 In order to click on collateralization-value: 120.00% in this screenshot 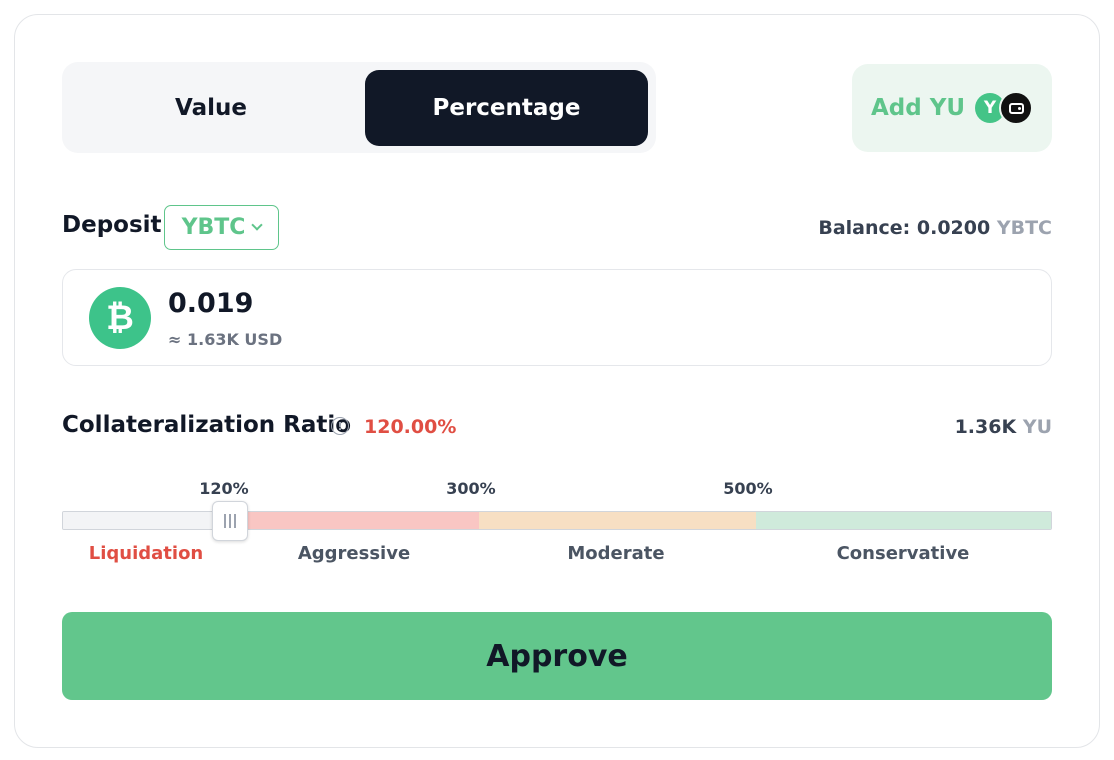, I will do `click(410, 427)`.